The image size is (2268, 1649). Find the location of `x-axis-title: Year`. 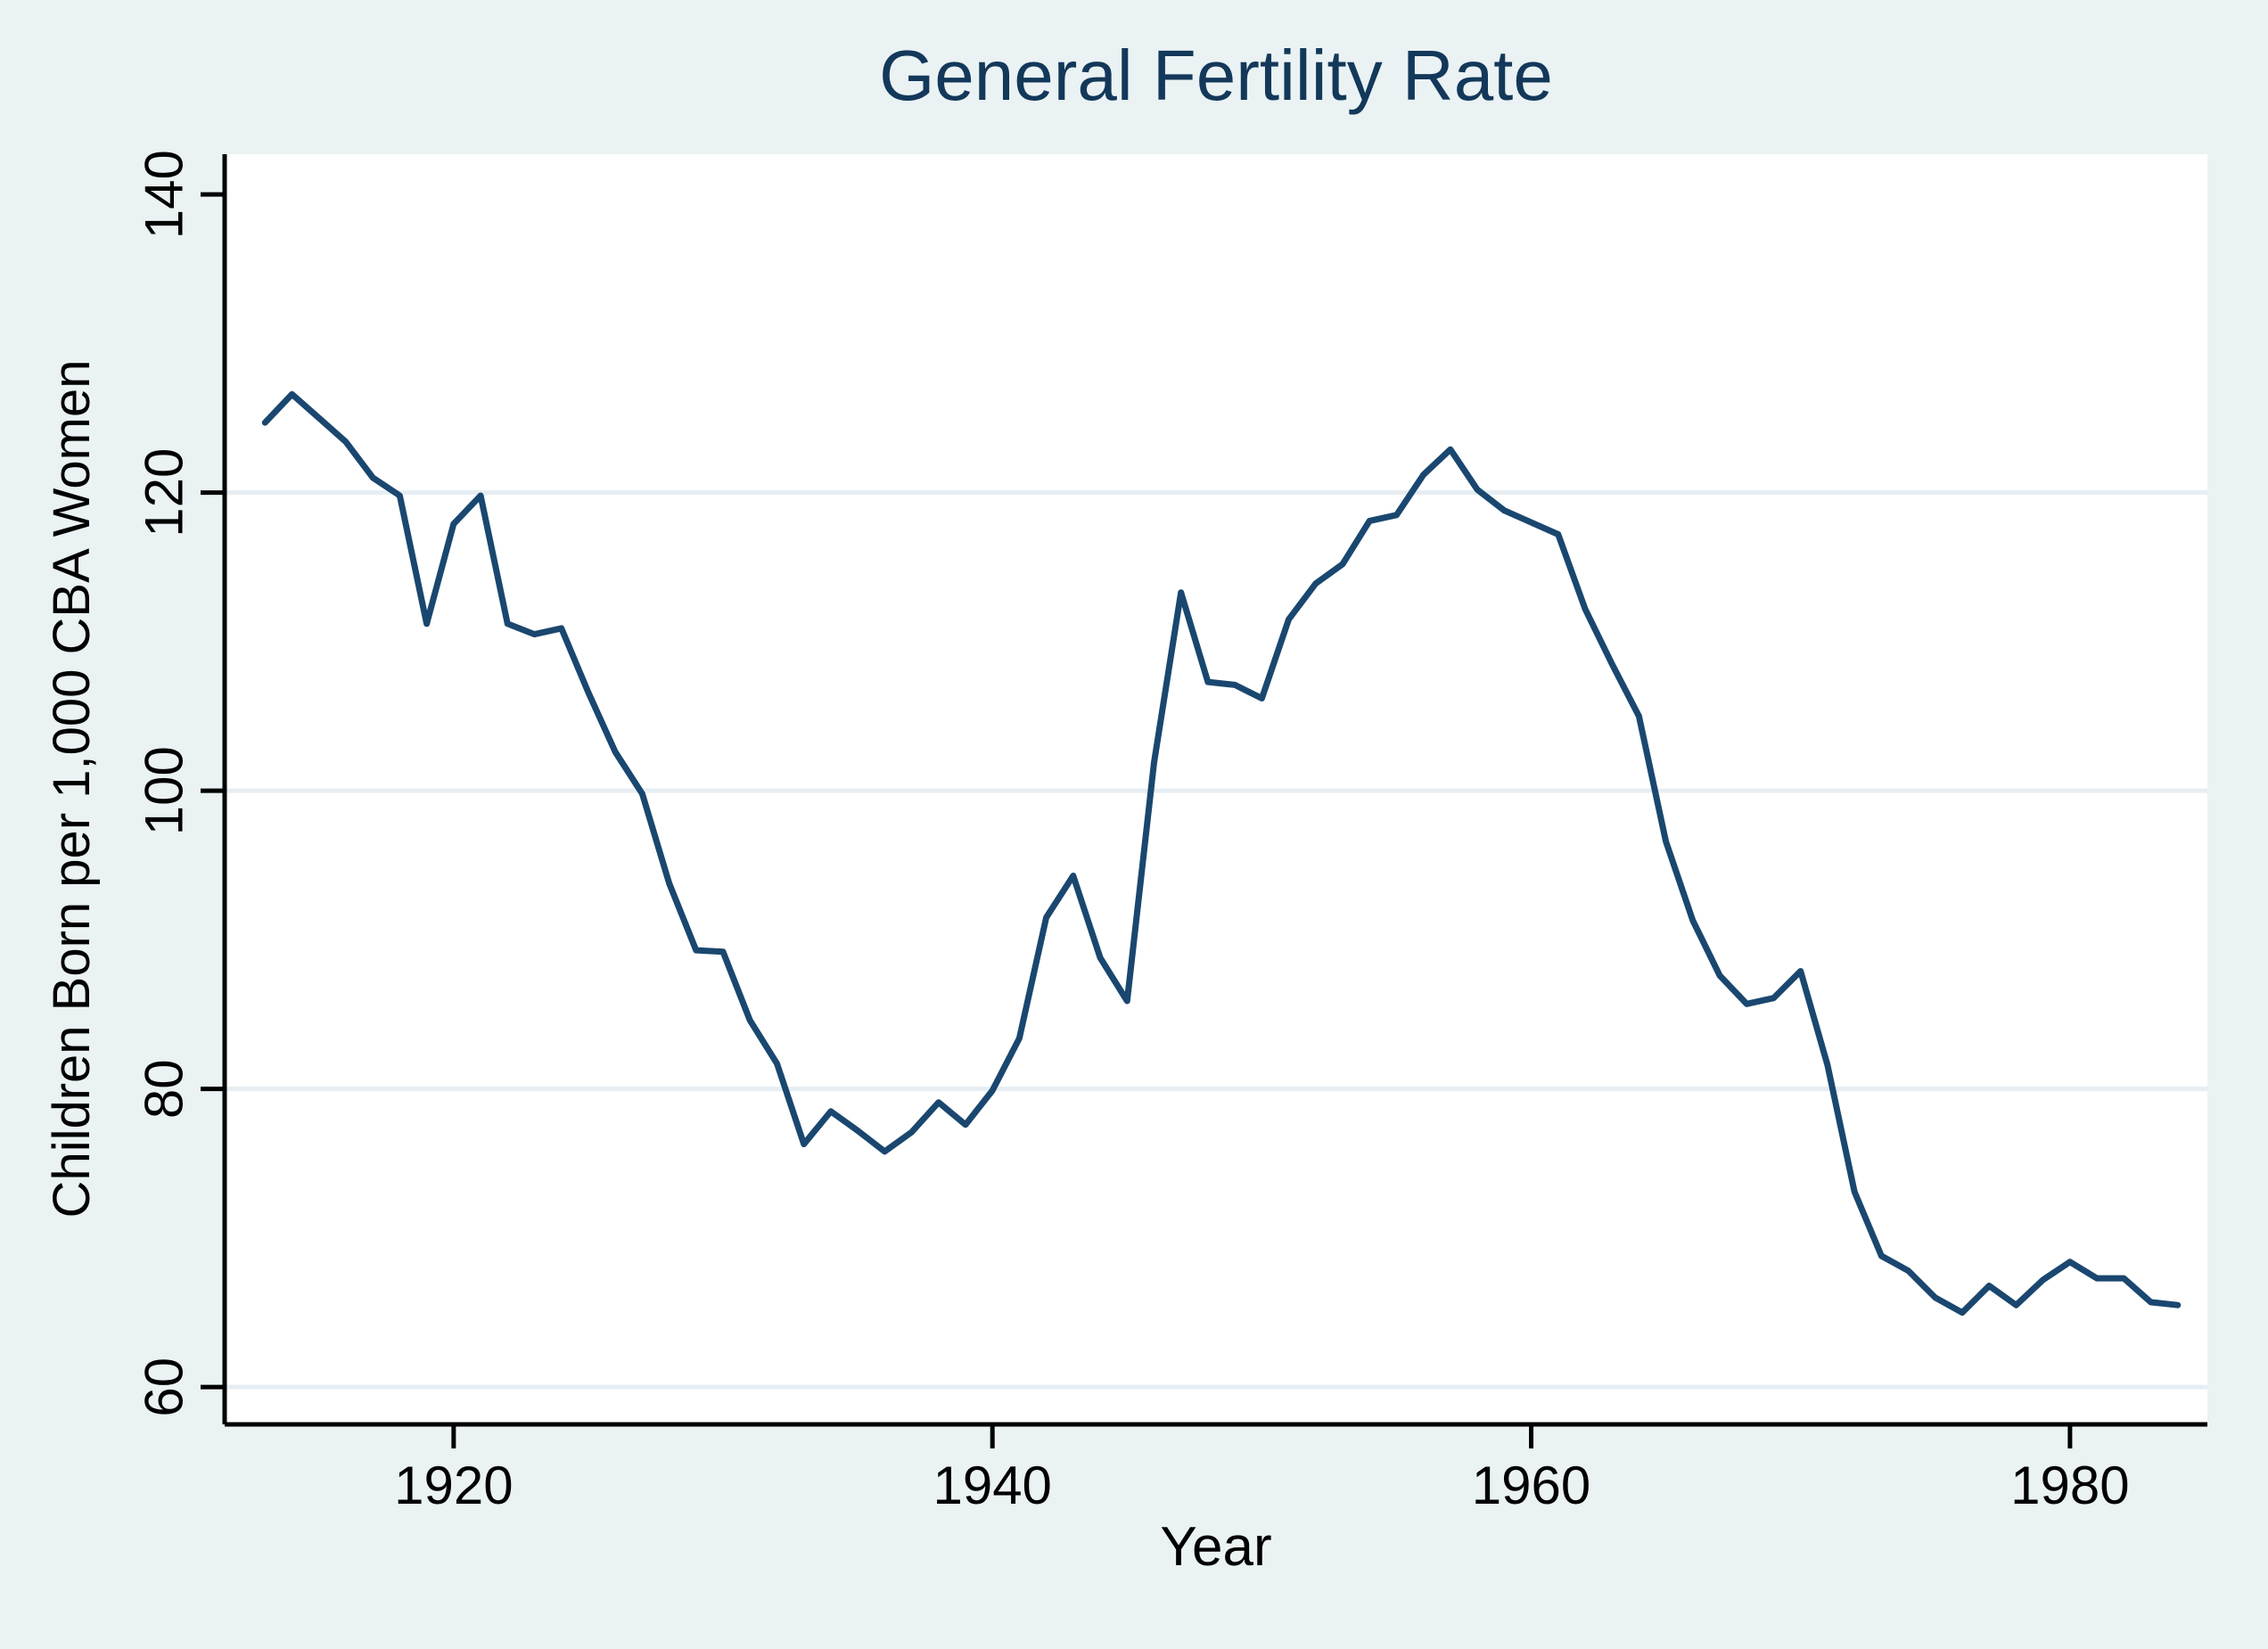

x-axis-title: Year is located at coordinates (1215, 1547).